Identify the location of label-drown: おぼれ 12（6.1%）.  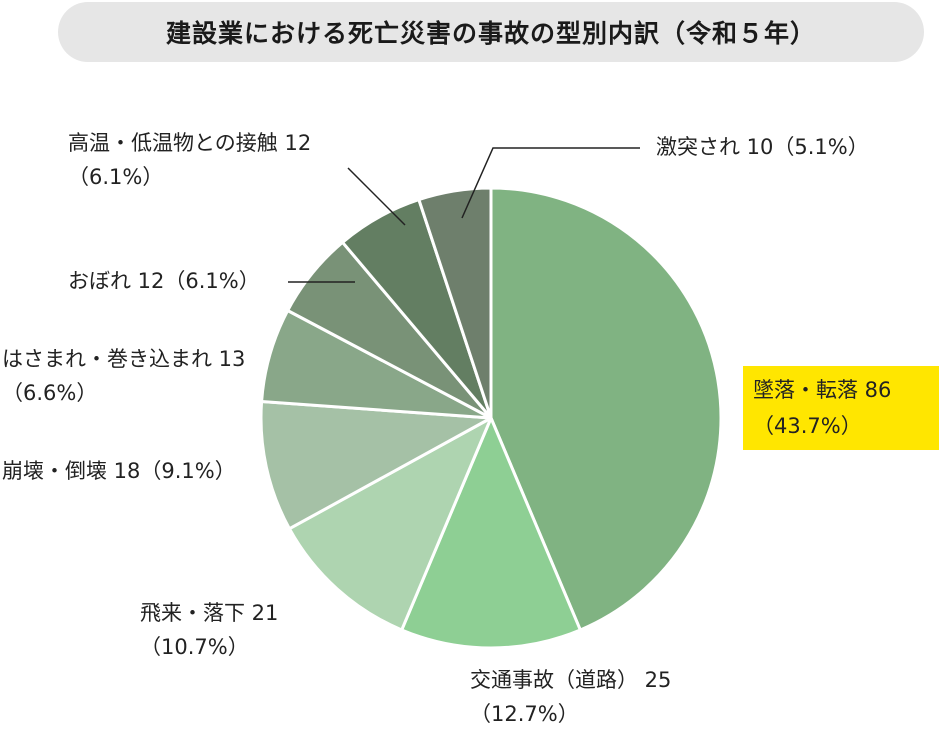
(164, 281).